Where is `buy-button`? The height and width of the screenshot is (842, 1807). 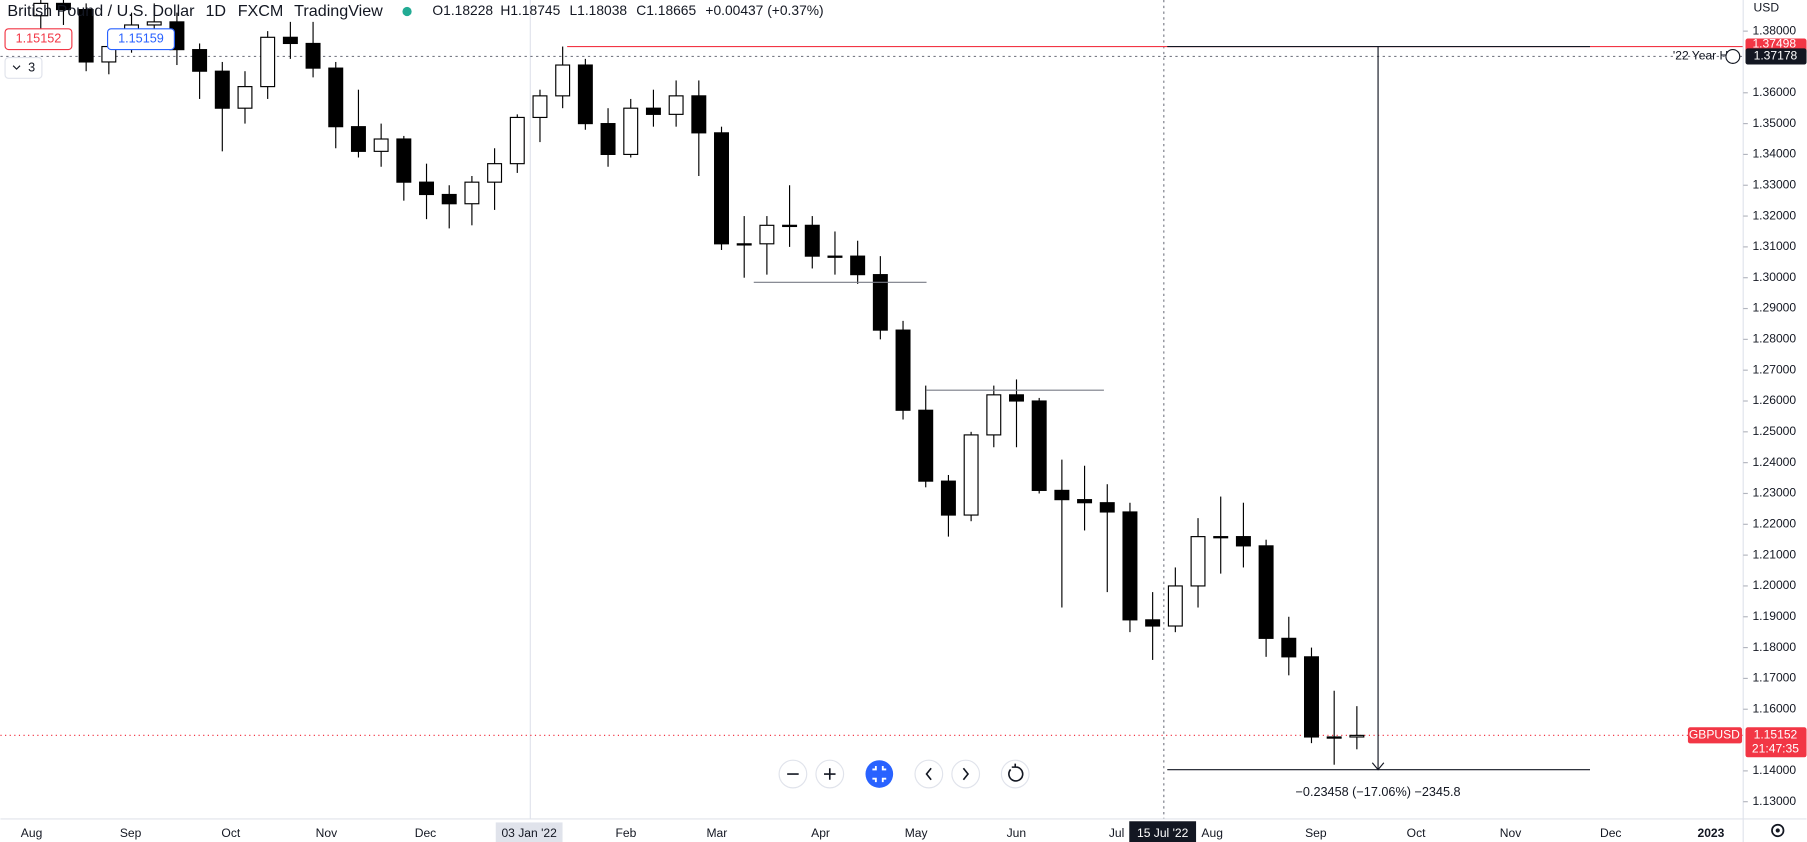 buy-button is located at coordinates (140, 39).